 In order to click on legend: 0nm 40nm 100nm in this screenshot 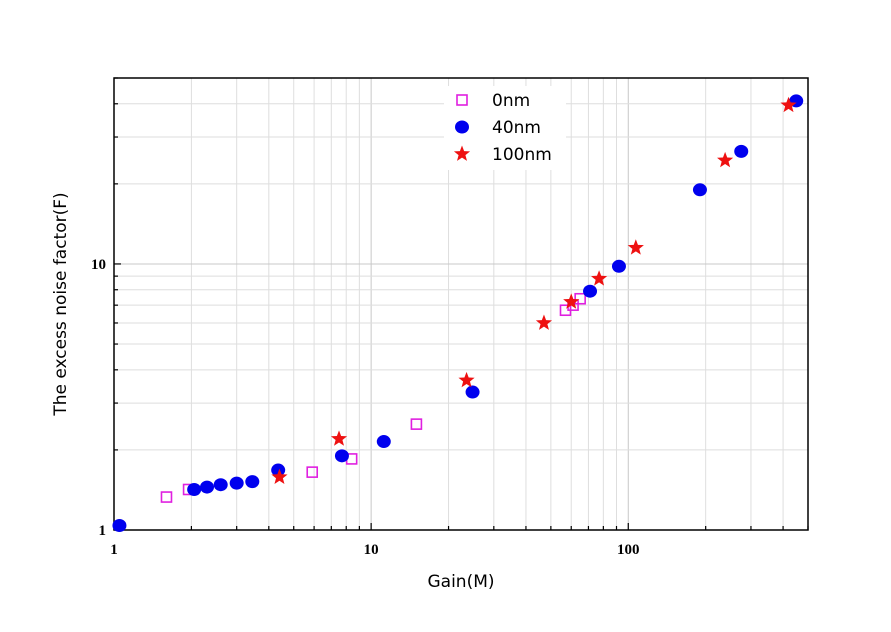, I will do `click(505, 128)`.